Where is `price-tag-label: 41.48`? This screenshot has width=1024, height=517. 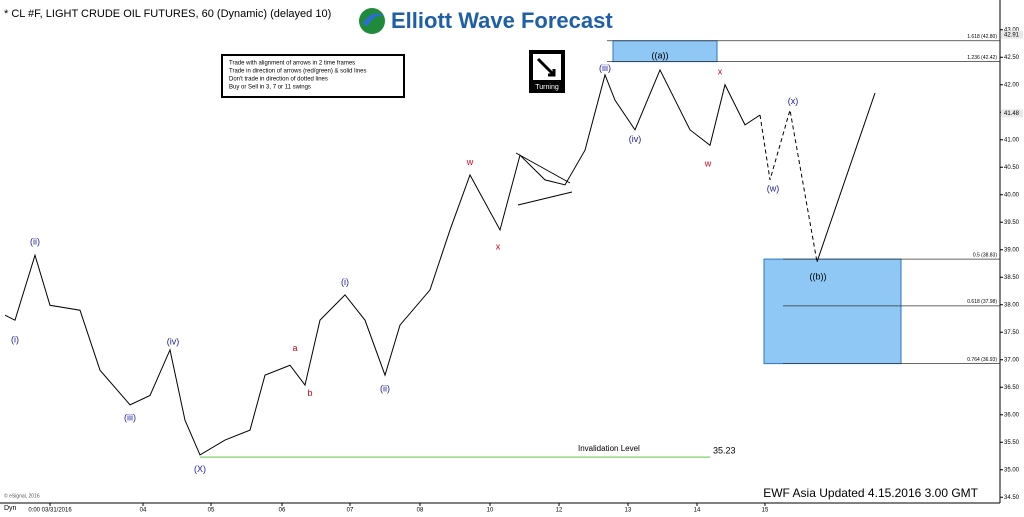
price-tag-label: 41.48 is located at coordinates (1012, 114).